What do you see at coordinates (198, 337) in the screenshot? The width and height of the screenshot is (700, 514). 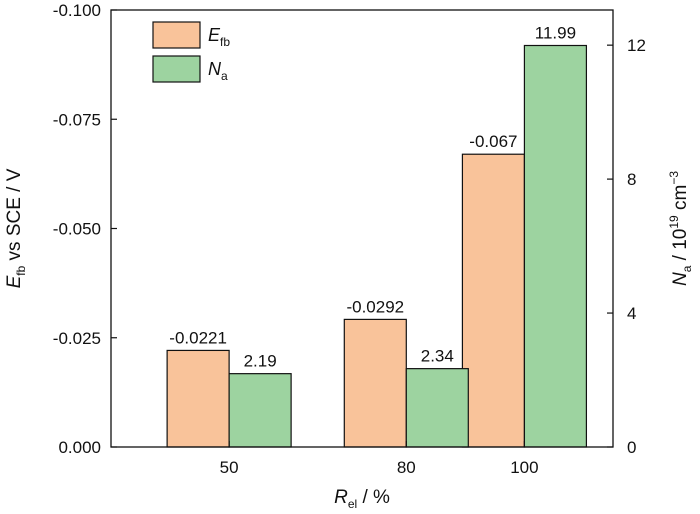 I see `data-label-e-50: -0.0221` at bounding box center [198, 337].